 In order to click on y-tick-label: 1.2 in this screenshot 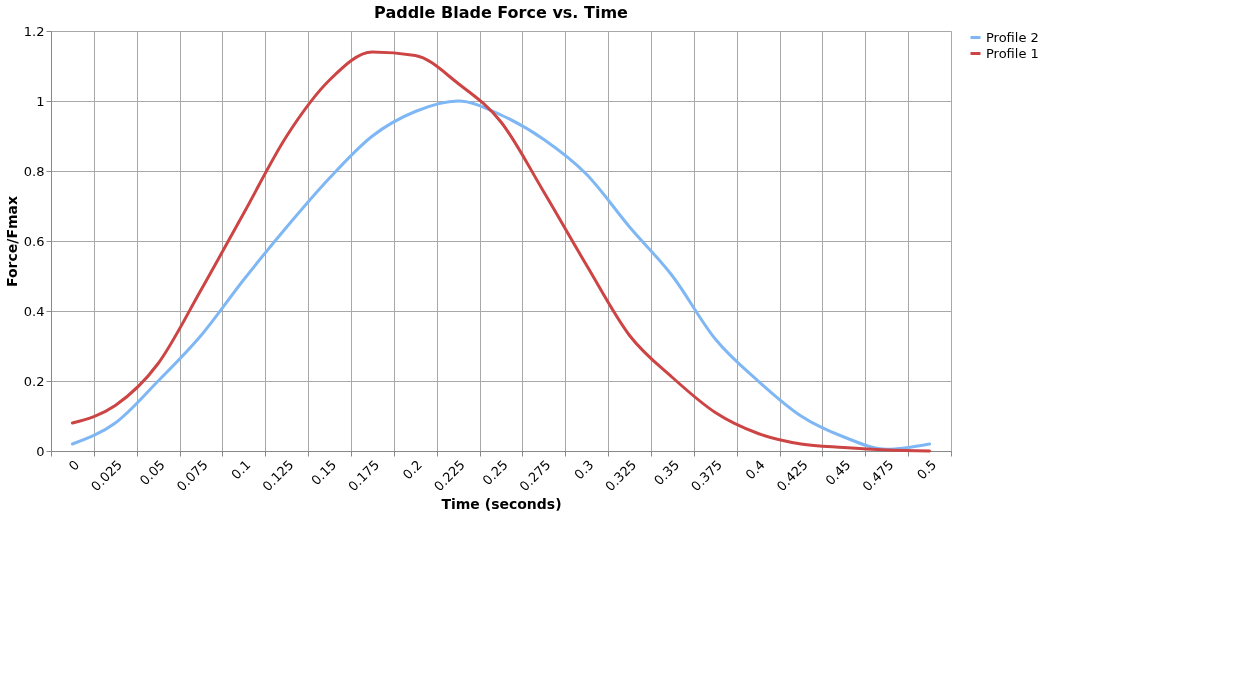, I will do `click(34, 31)`.